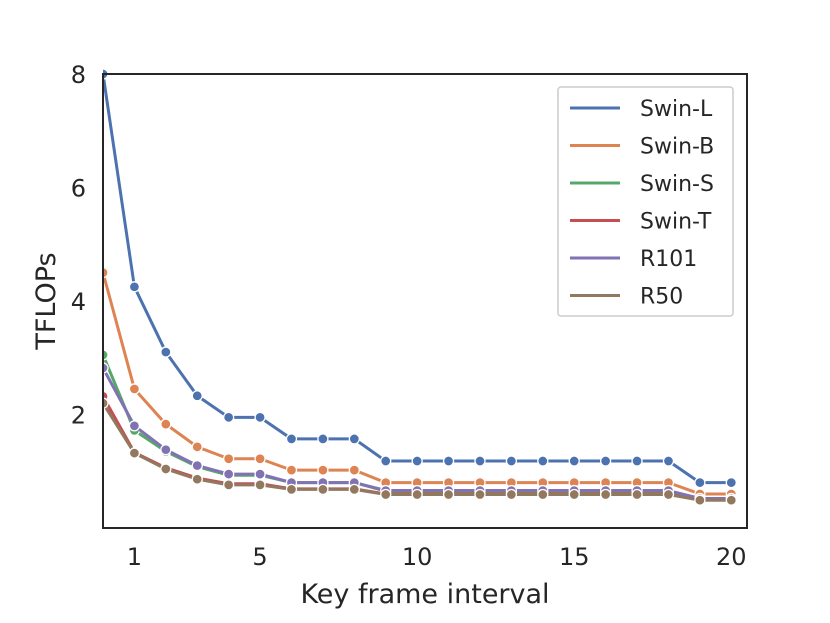  I want to click on legend-item: Swin-T, so click(641, 222).